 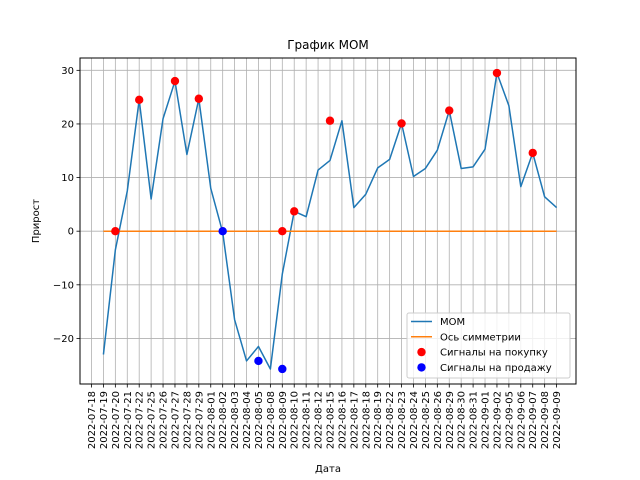 What do you see at coordinates (521, 420) in the screenshot?
I see `x-tick-label: 2022-09-06` at bounding box center [521, 420].